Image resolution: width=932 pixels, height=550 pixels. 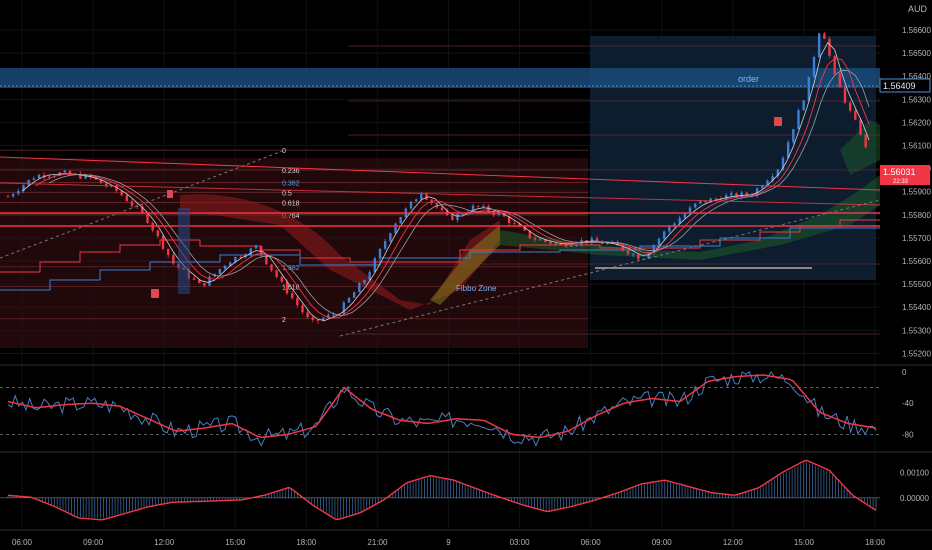 I want to click on time-tick-label: 06:00, so click(x=22, y=542).